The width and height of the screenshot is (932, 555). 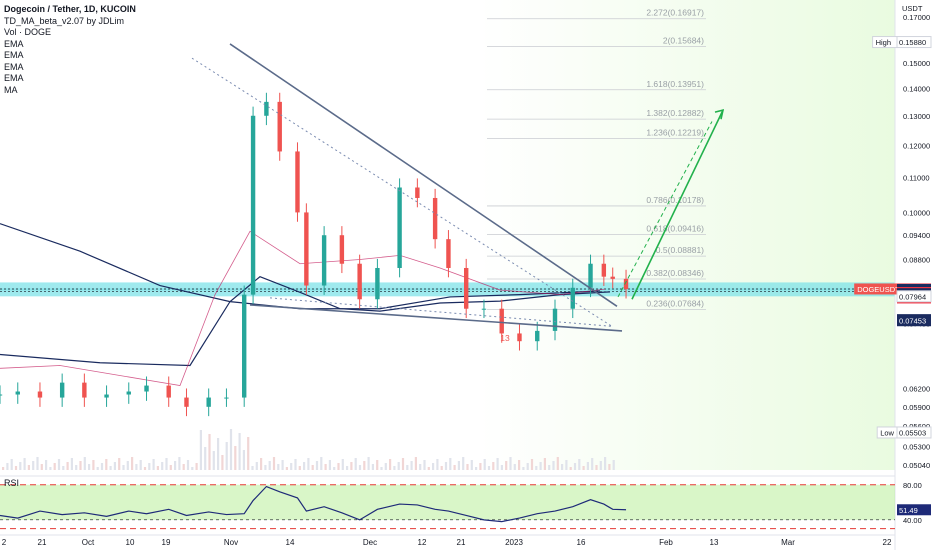 I want to click on indicator-td-ma: TD_MA_beta_v2.07 by JDLim, so click(x=64, y=20).